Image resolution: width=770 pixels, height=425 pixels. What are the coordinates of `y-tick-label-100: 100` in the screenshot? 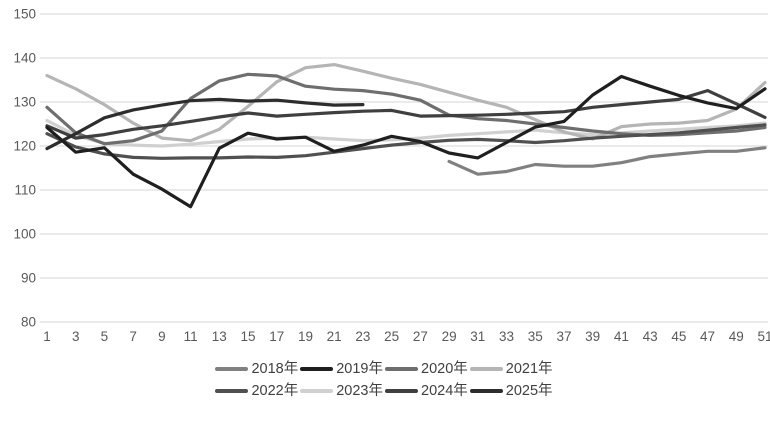 It's located at (24, 234).